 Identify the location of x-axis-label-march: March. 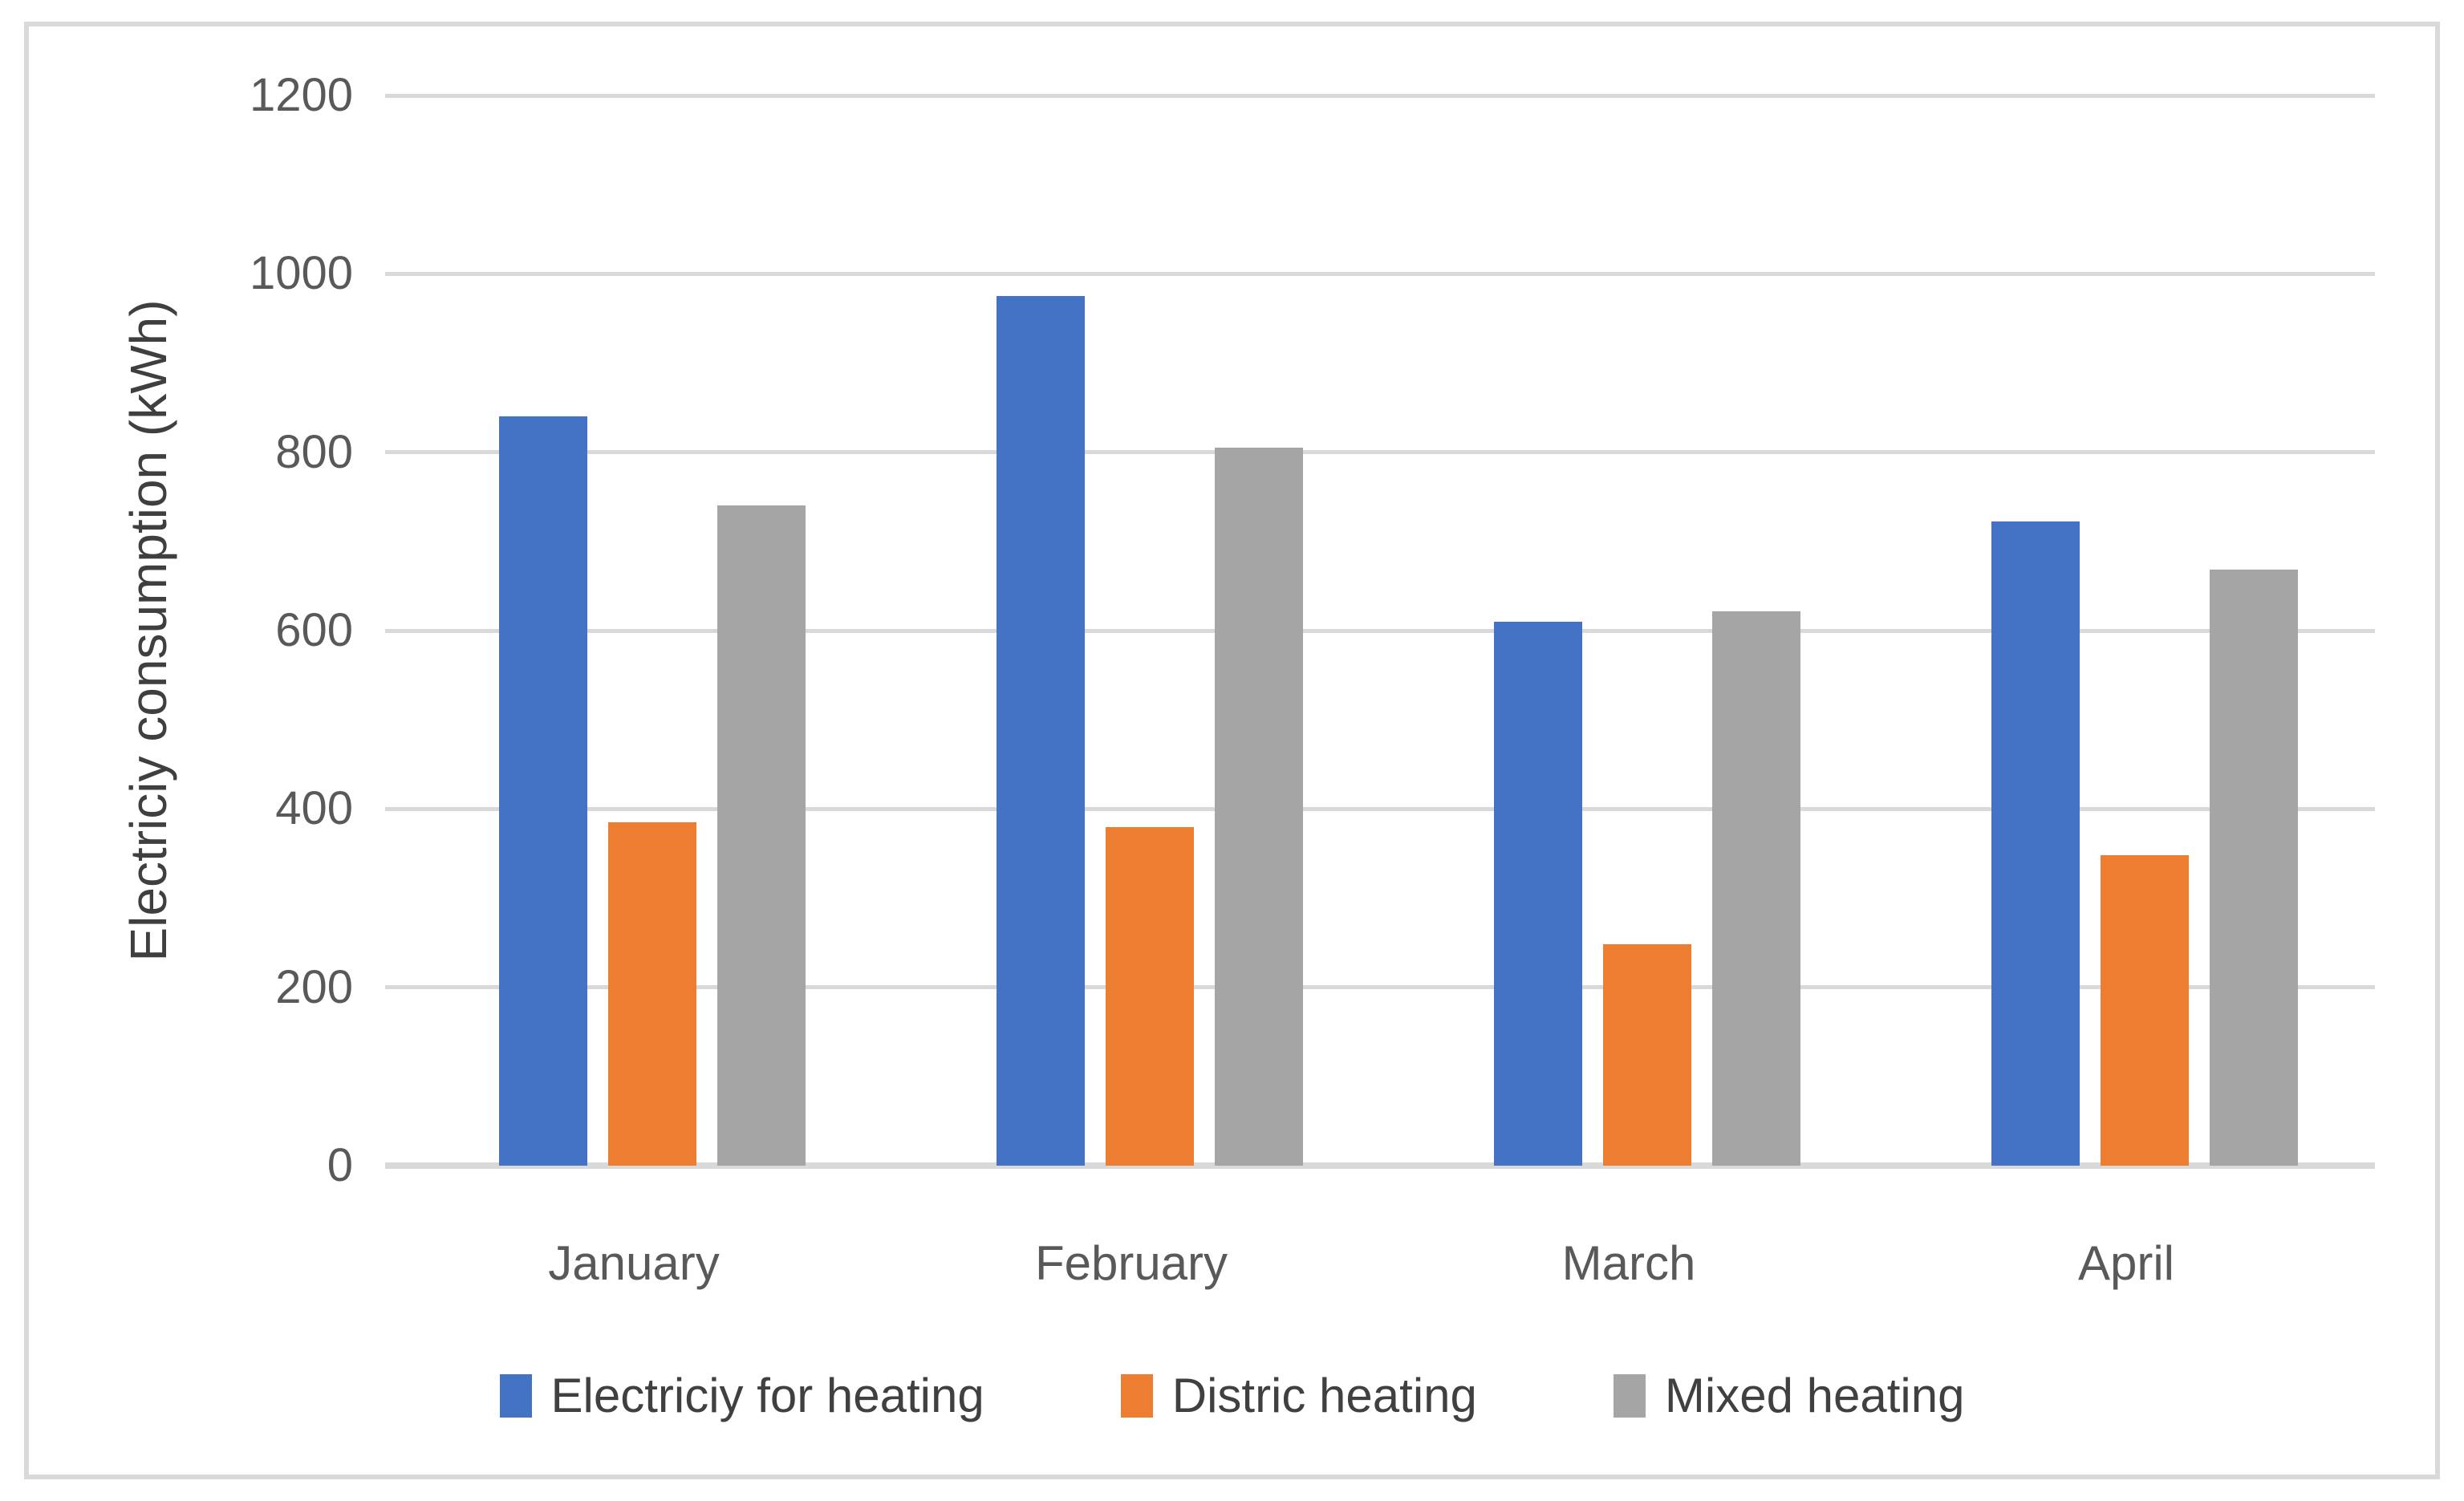
(1628, 1263).